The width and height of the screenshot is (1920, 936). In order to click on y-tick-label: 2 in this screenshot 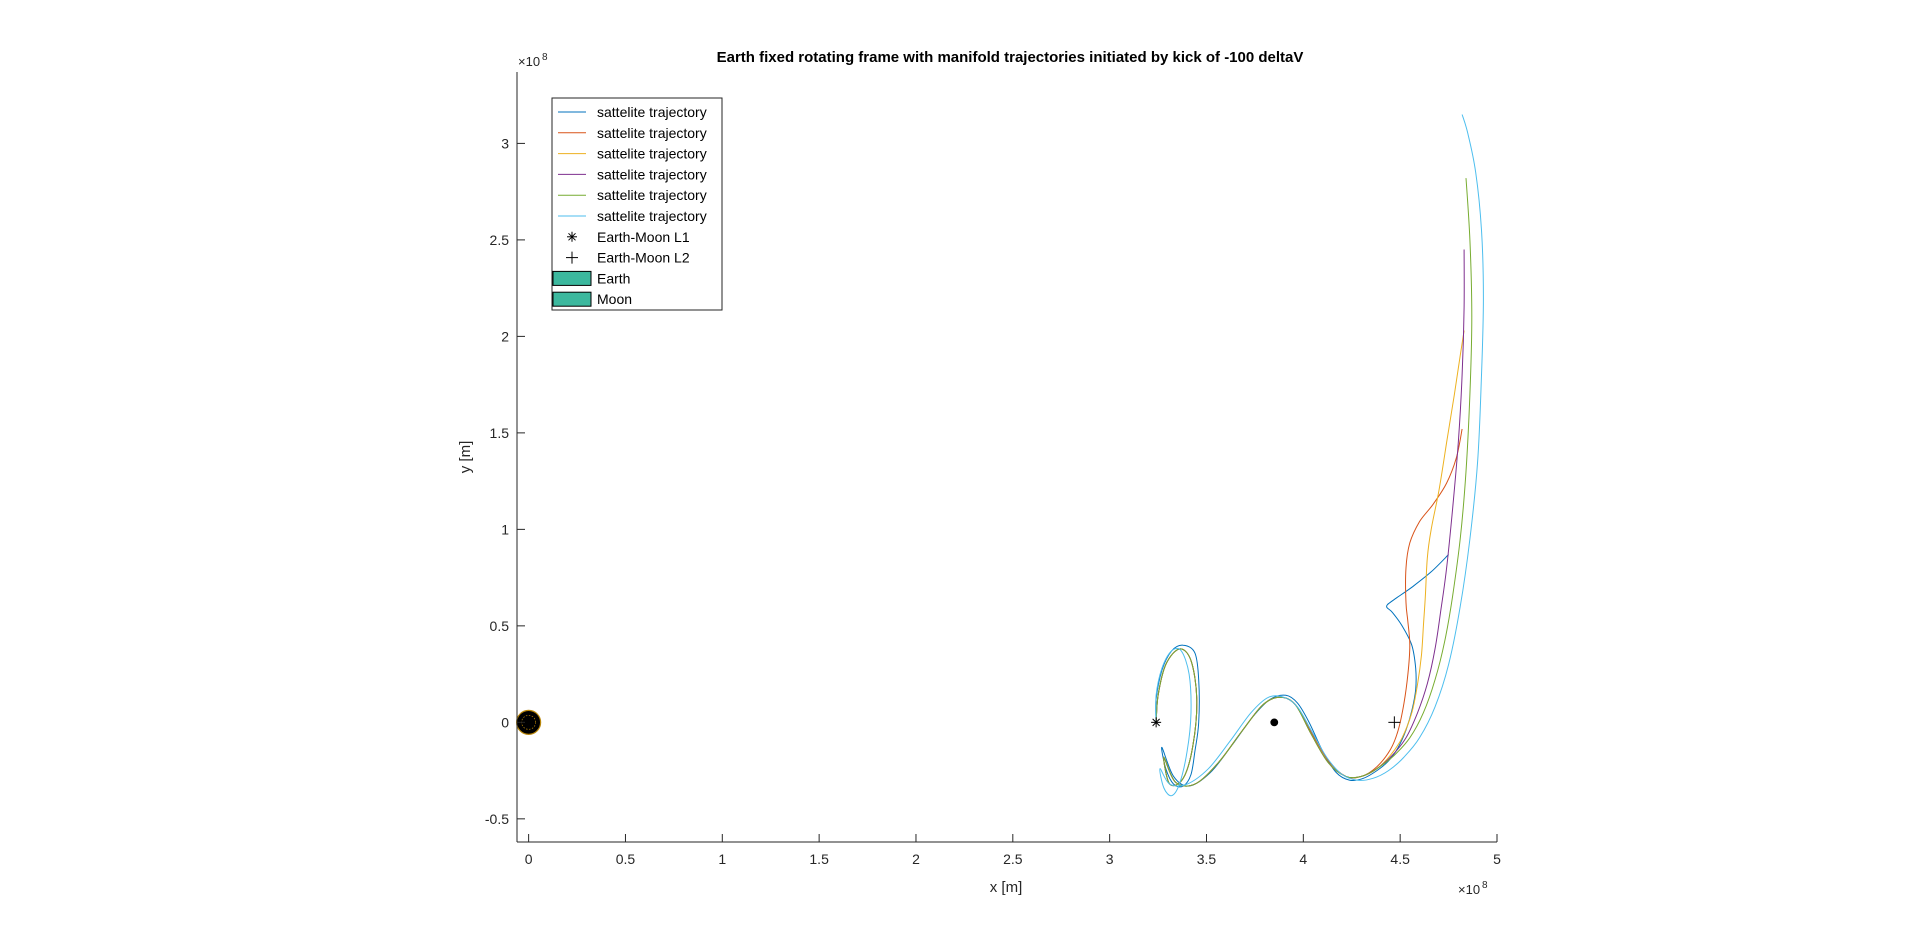, I will do `click(505, 336)`.